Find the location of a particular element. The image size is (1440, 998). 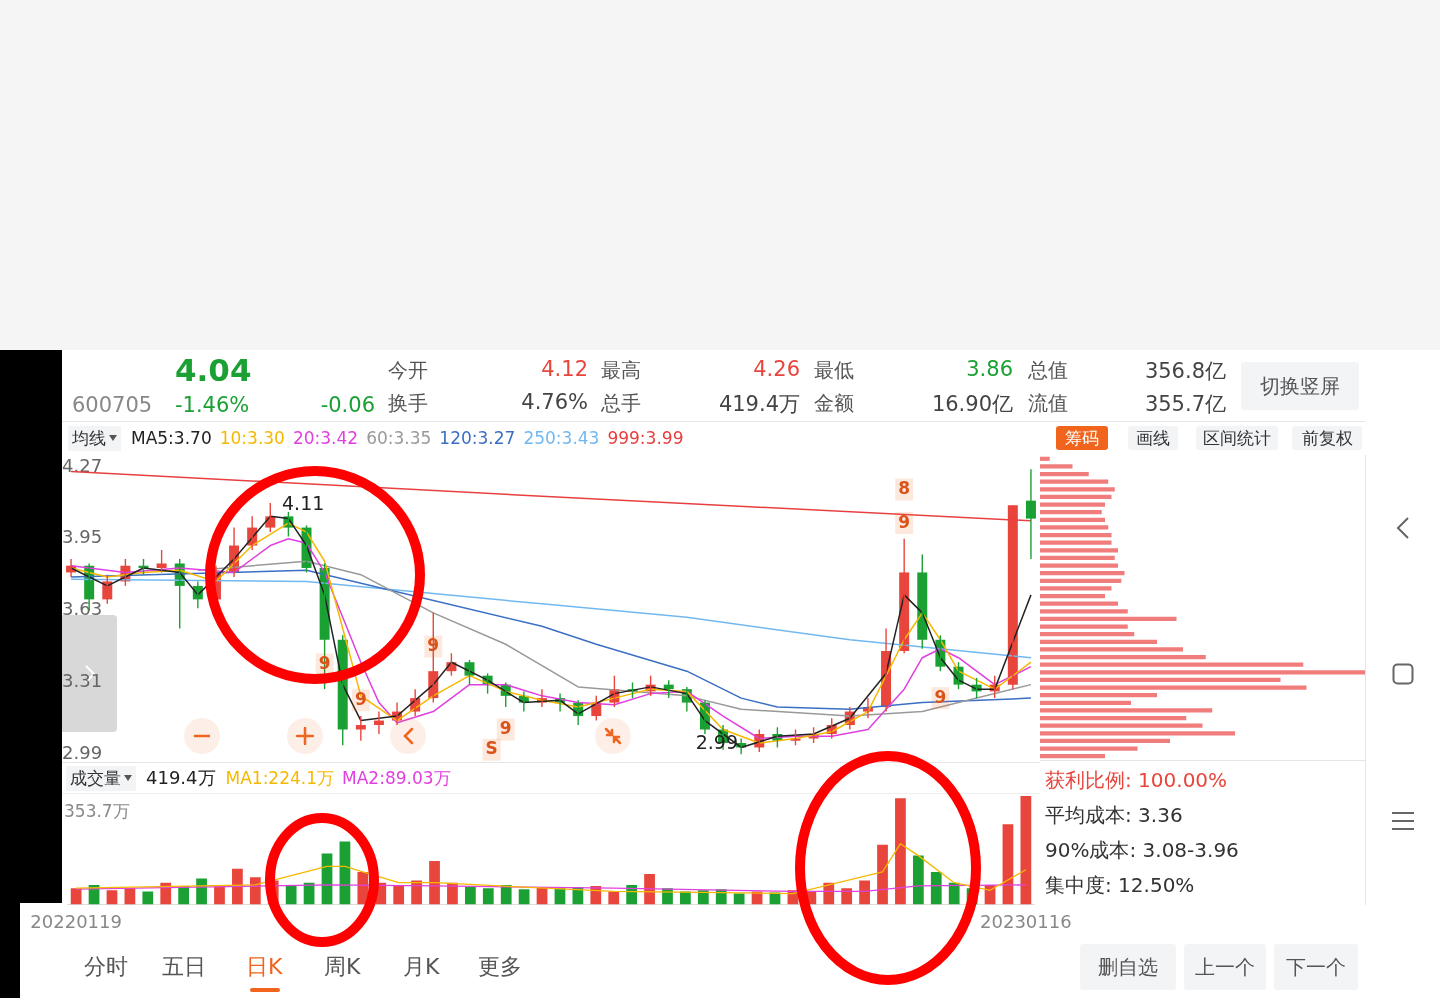

text: 3.86 is located at coordinates (989, 369).